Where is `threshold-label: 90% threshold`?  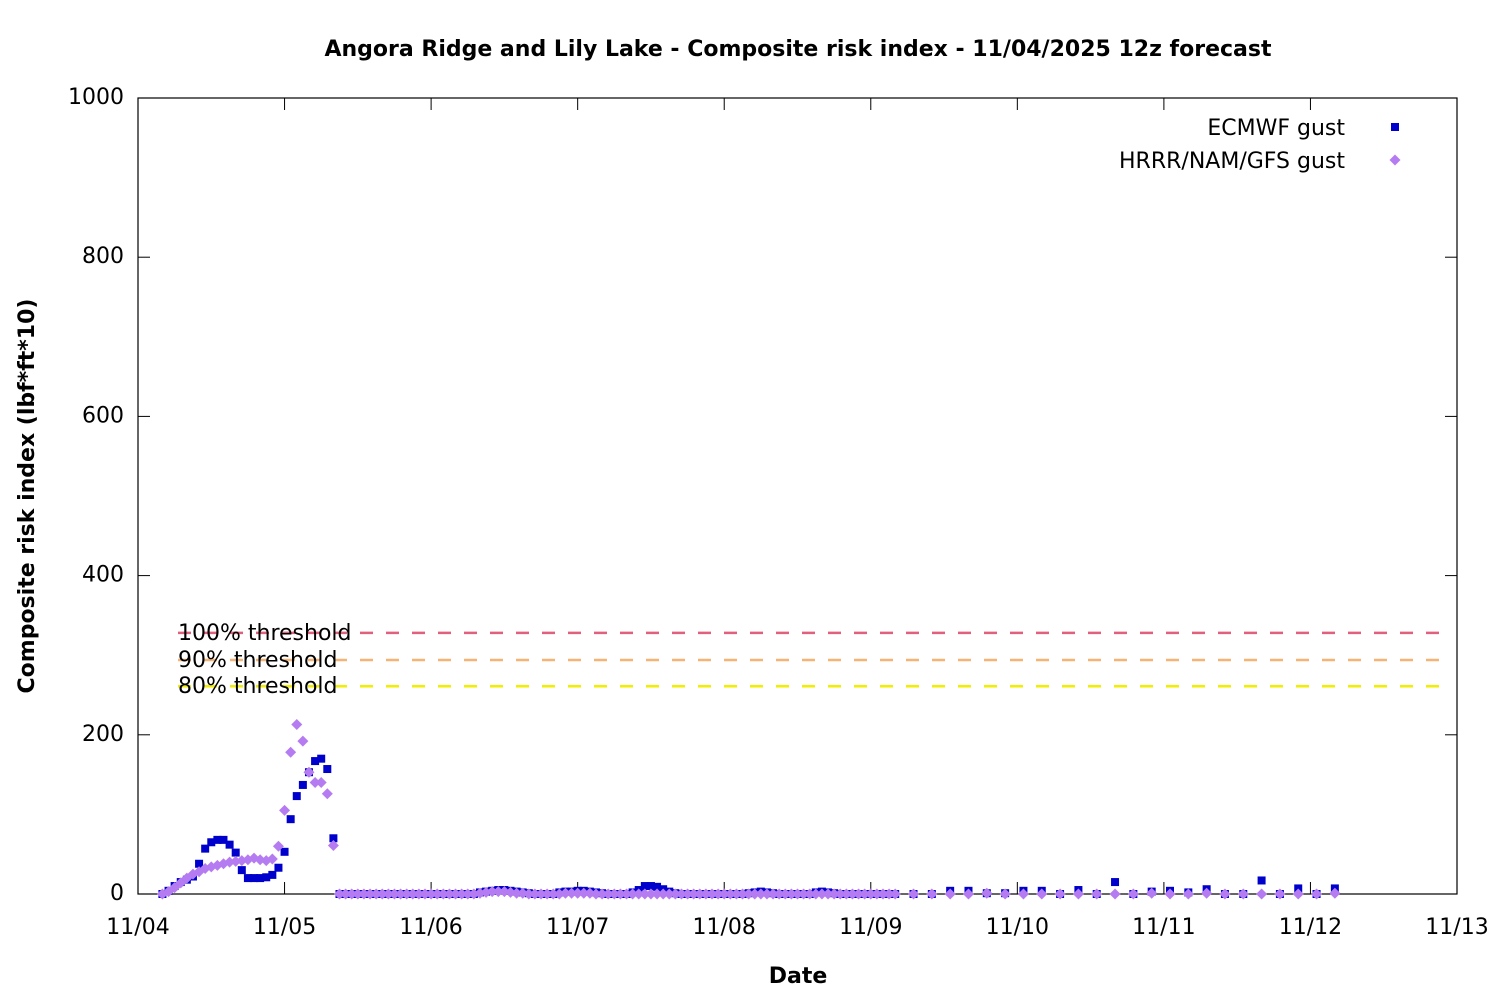 threshold-label: 90% threshold is located at coordinates (258, 660).